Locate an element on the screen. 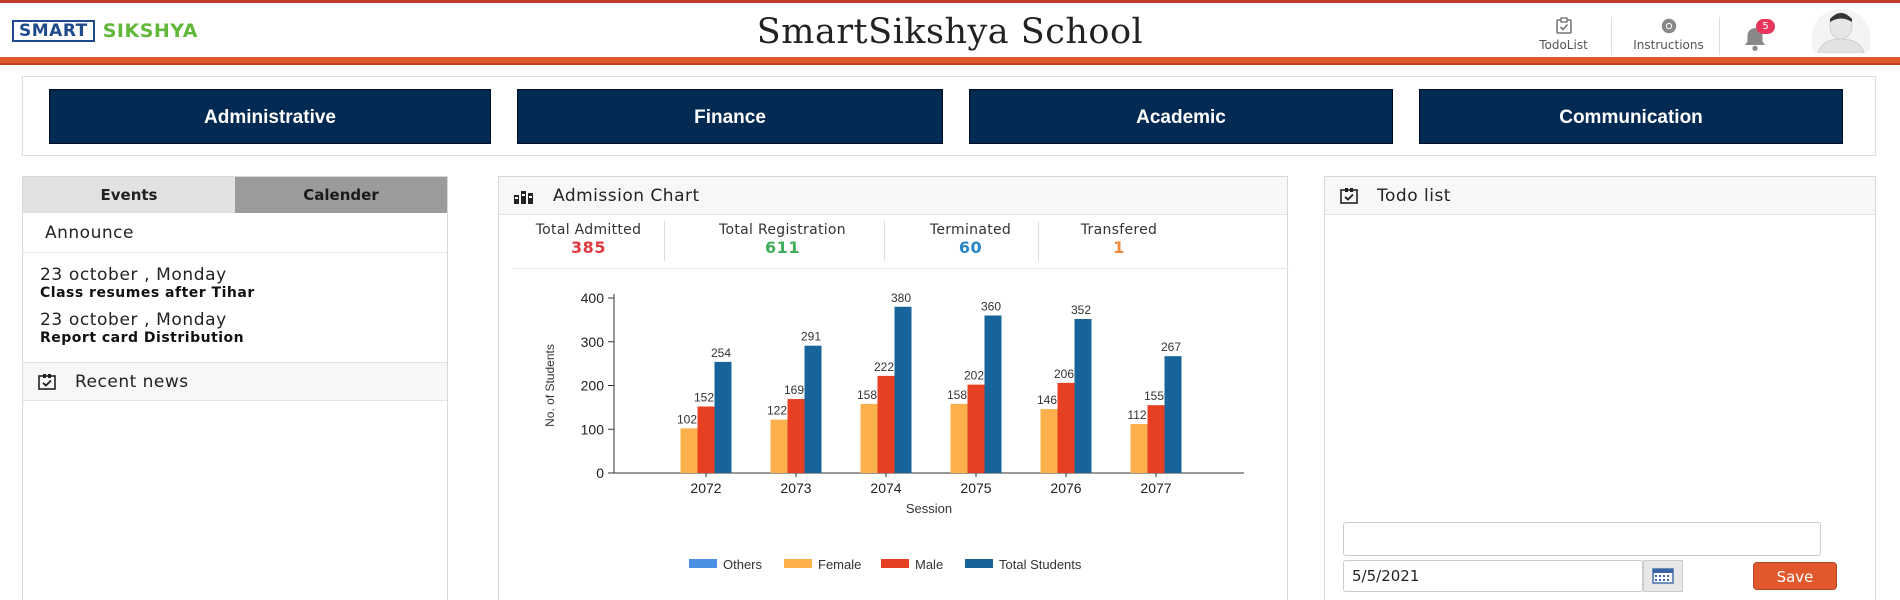 This screenshot has height=600, width=1900. events-tabs: Events Calender is located at coordinates (235, 195).